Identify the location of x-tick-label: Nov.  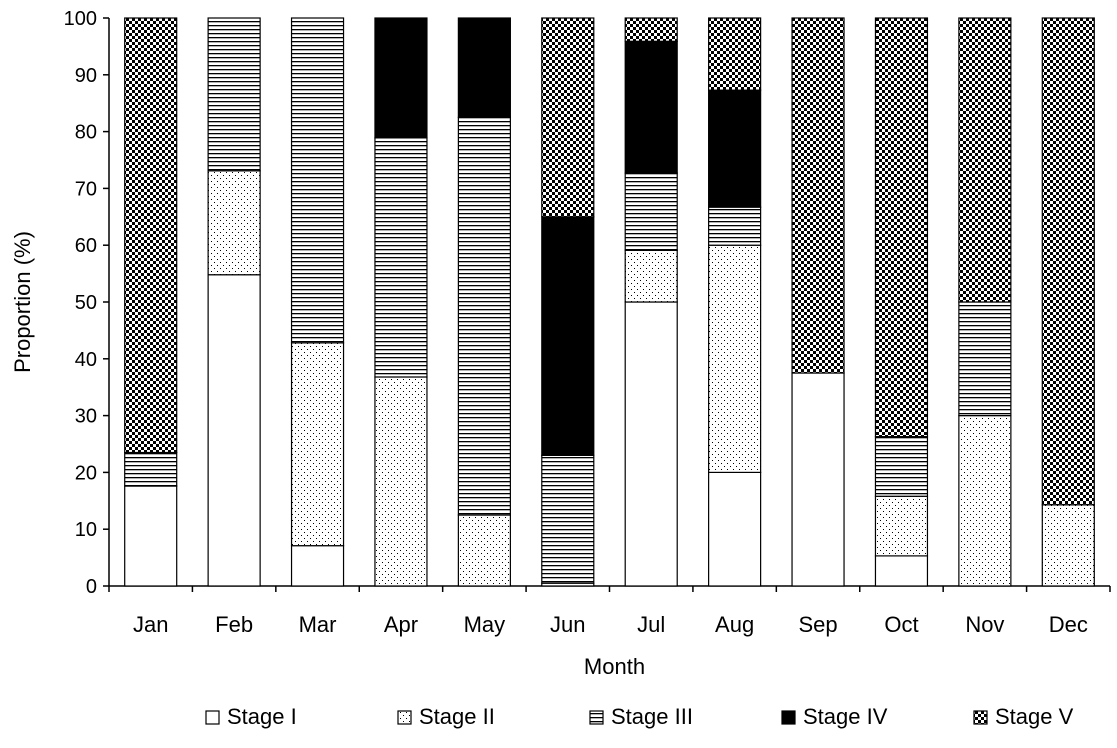
(984, 624).